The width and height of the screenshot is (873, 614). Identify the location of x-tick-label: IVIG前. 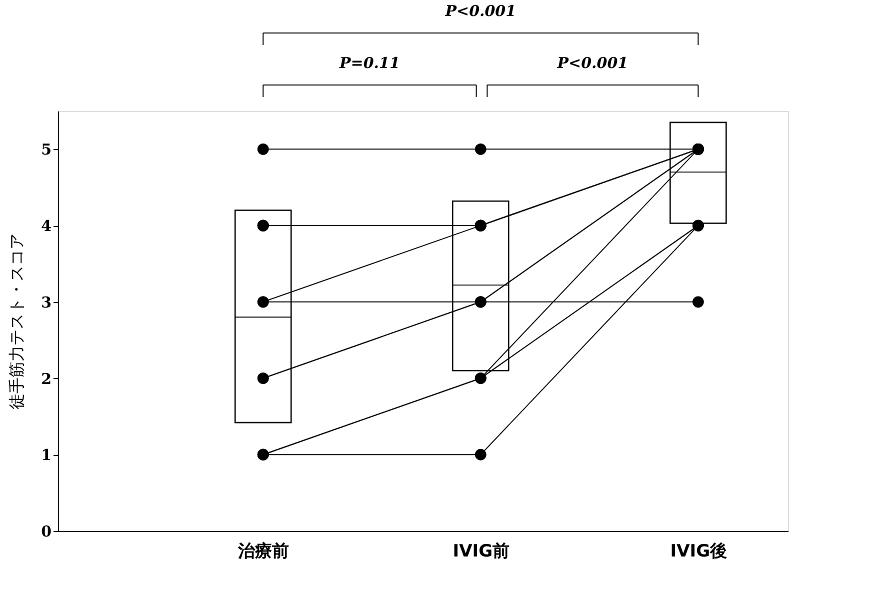
(481, 552).